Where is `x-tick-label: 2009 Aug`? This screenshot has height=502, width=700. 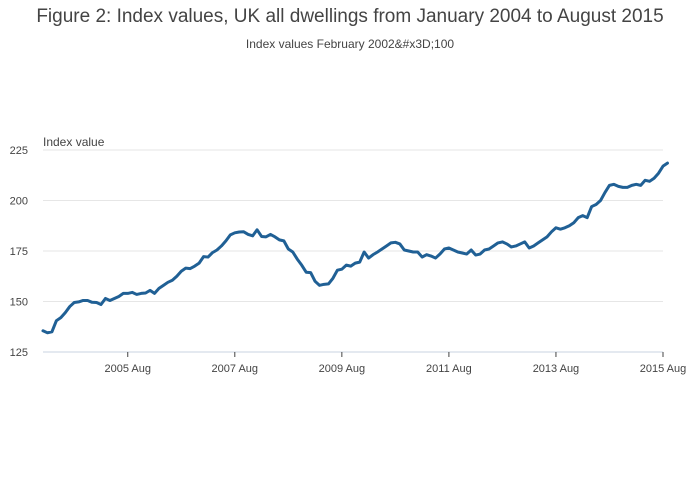 x-tick-label: 2009 Aug is located at coordinates (342, 369).